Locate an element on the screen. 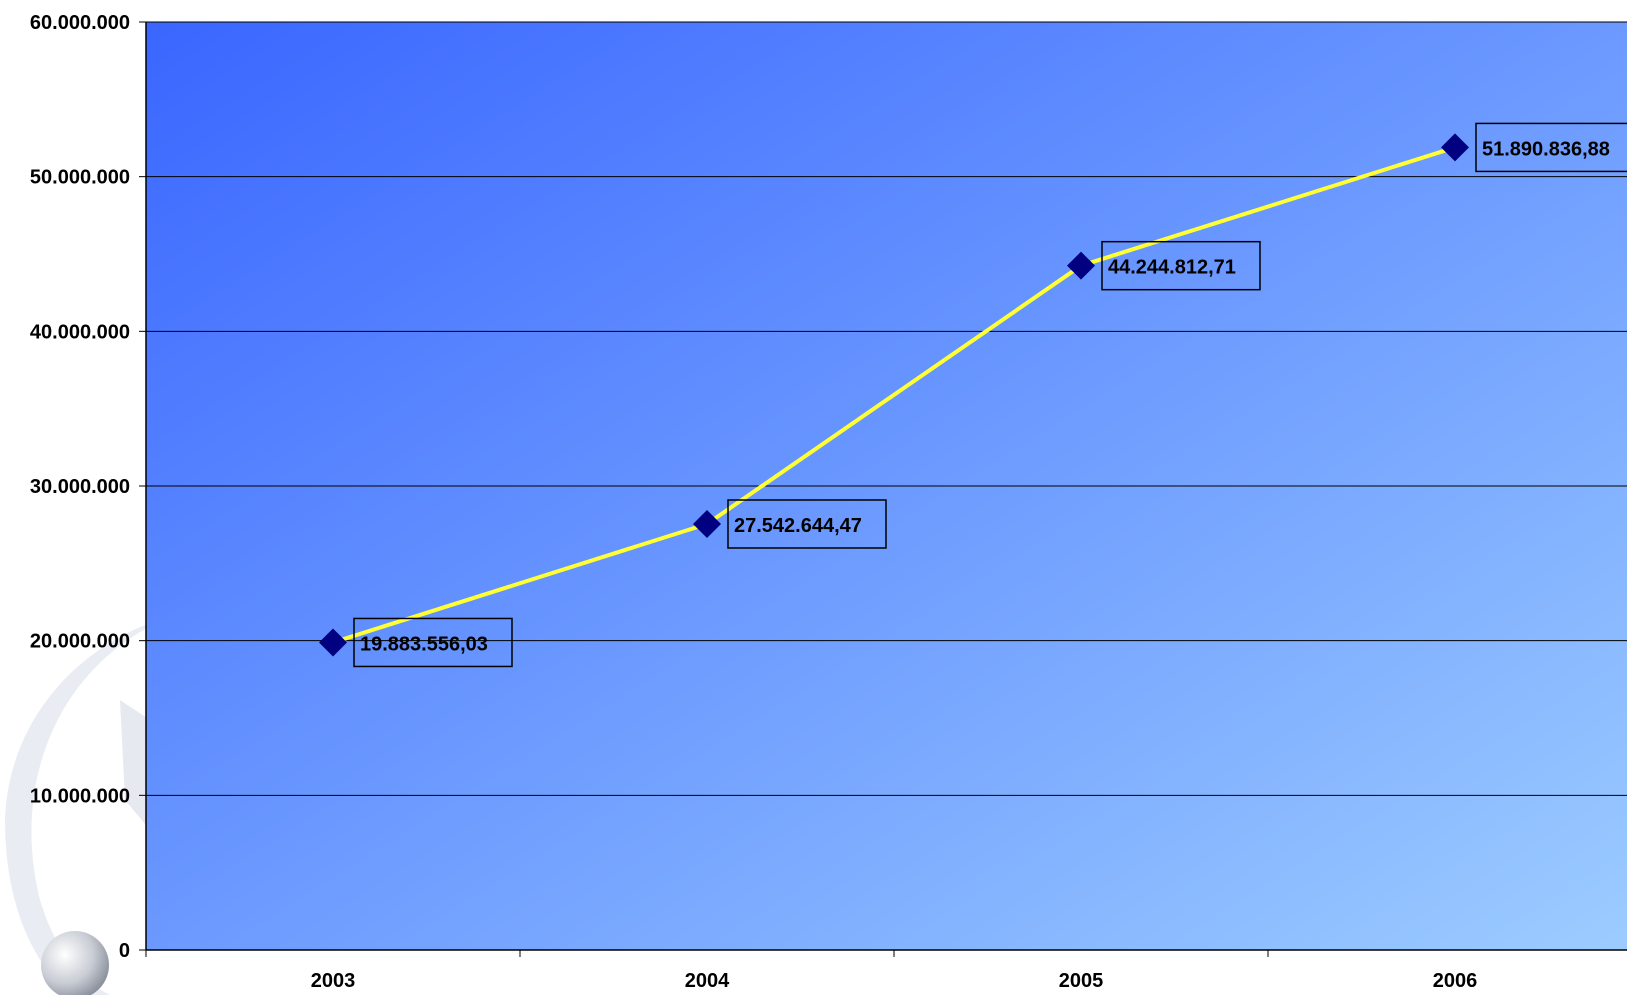 Image resolution: width=1627 pixels, height=1000 pixels. x-tick-label: 2003 is located at coordinates (333, 981).